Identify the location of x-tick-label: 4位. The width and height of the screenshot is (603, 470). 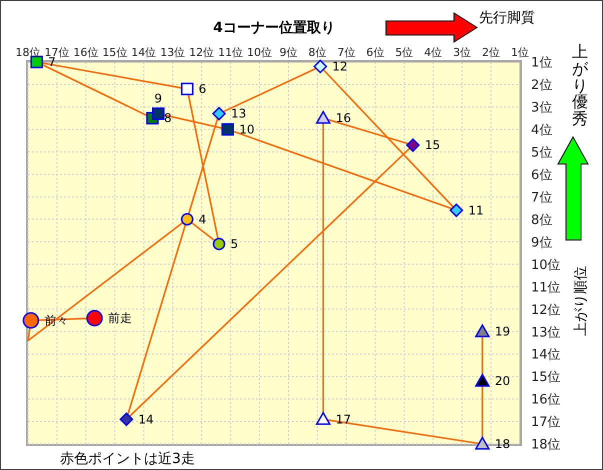
(433, 52).